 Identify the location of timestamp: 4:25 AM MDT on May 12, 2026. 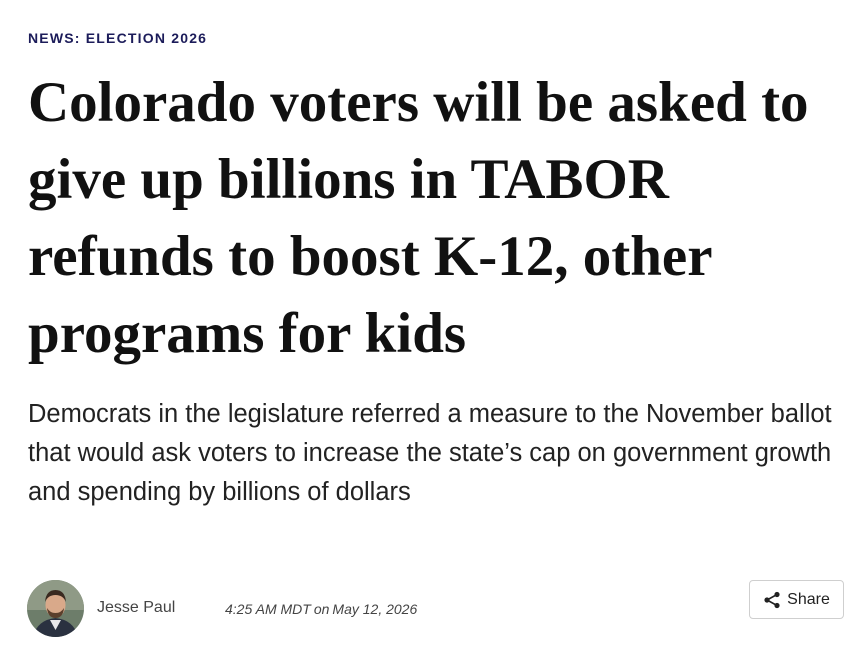
(322, 609).